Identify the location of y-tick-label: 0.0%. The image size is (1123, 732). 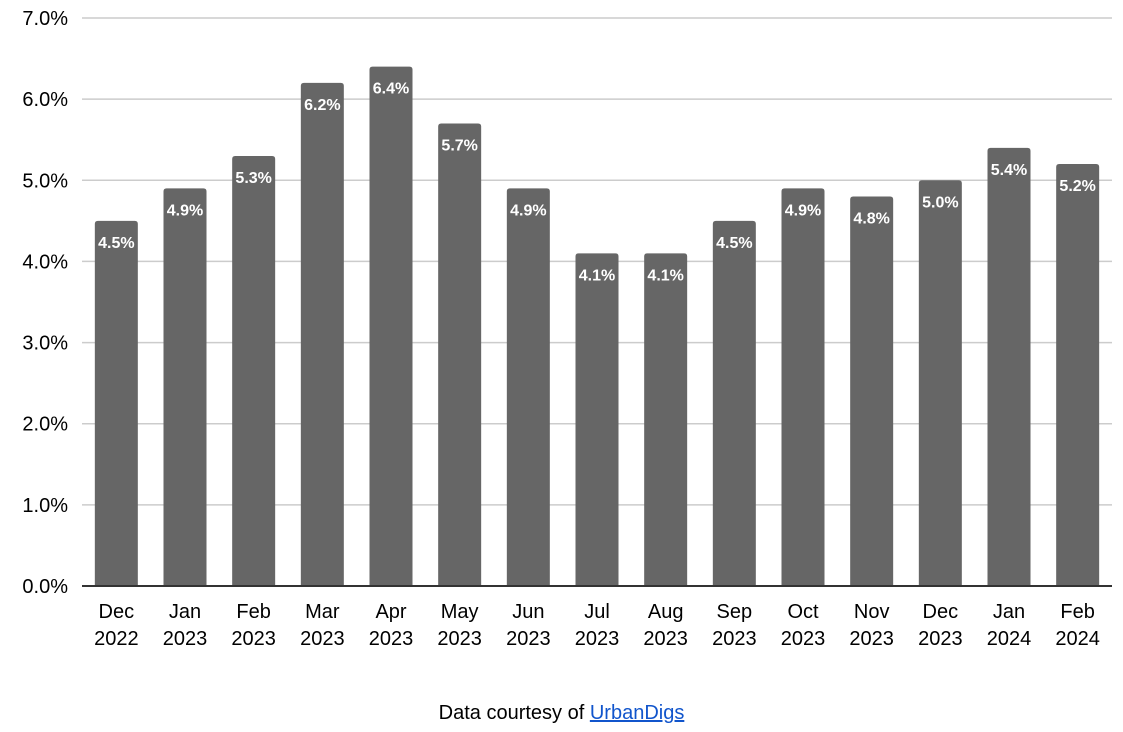
(45, 587).